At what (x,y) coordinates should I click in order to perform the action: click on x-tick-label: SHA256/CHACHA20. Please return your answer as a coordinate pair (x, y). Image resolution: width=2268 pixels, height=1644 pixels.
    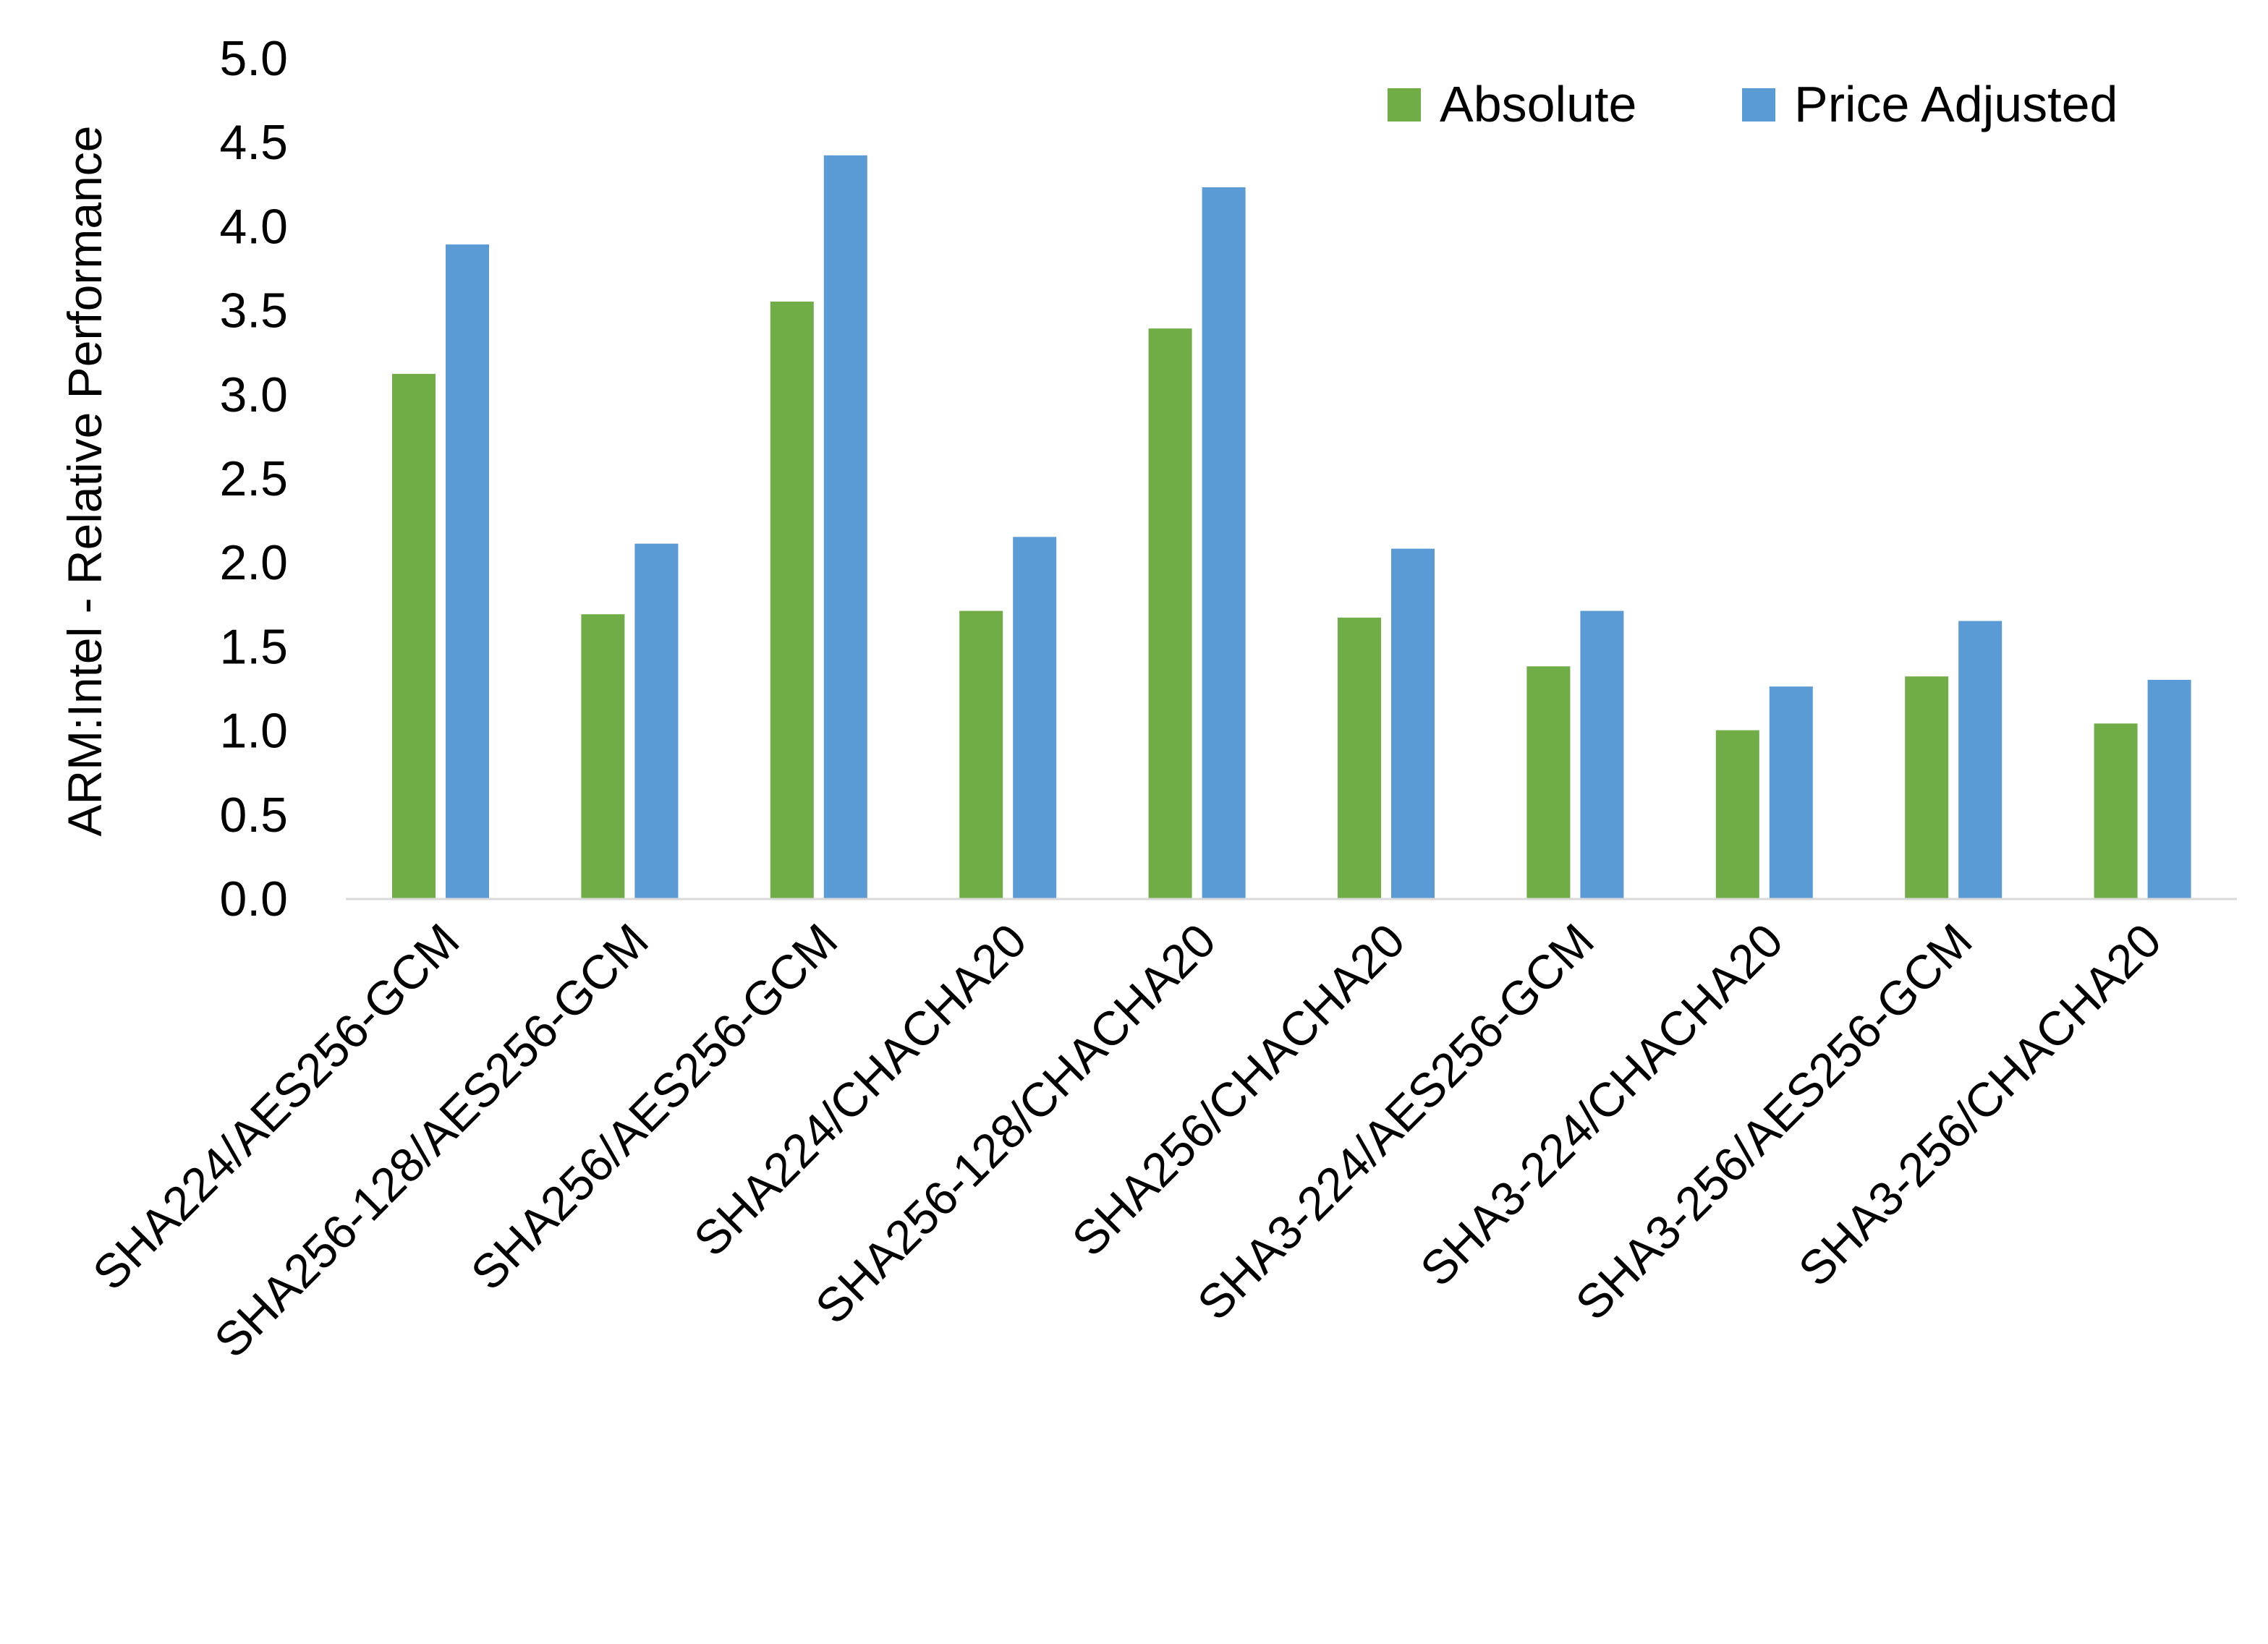
    Looking at the image, I should click on (1237, 1089).